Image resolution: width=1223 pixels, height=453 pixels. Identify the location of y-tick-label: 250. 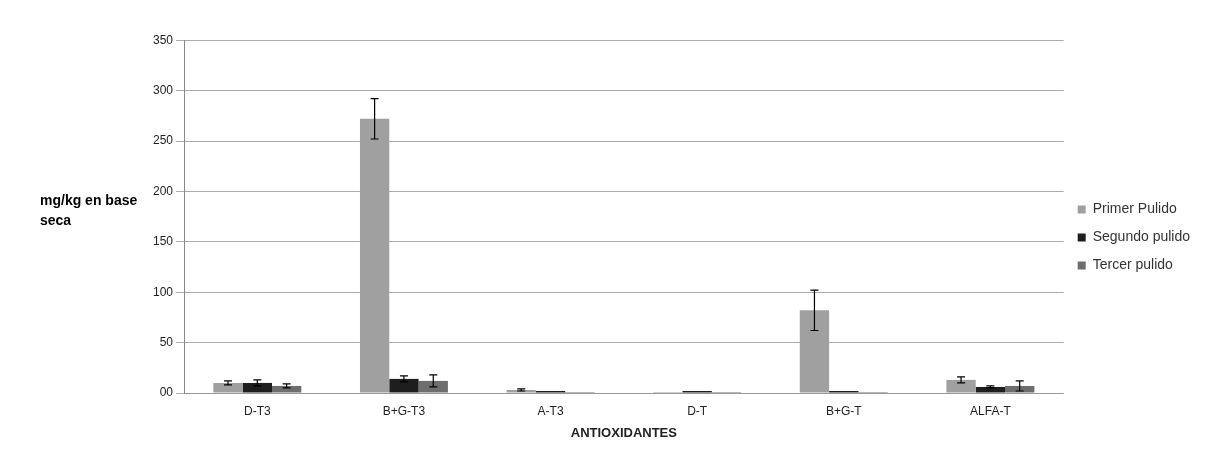
(163, 140).